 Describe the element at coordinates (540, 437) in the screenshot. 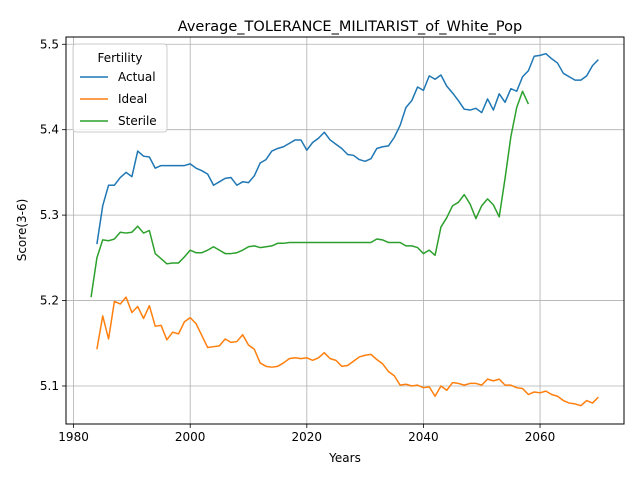

I see `x-tick-label: 2060` at that location.